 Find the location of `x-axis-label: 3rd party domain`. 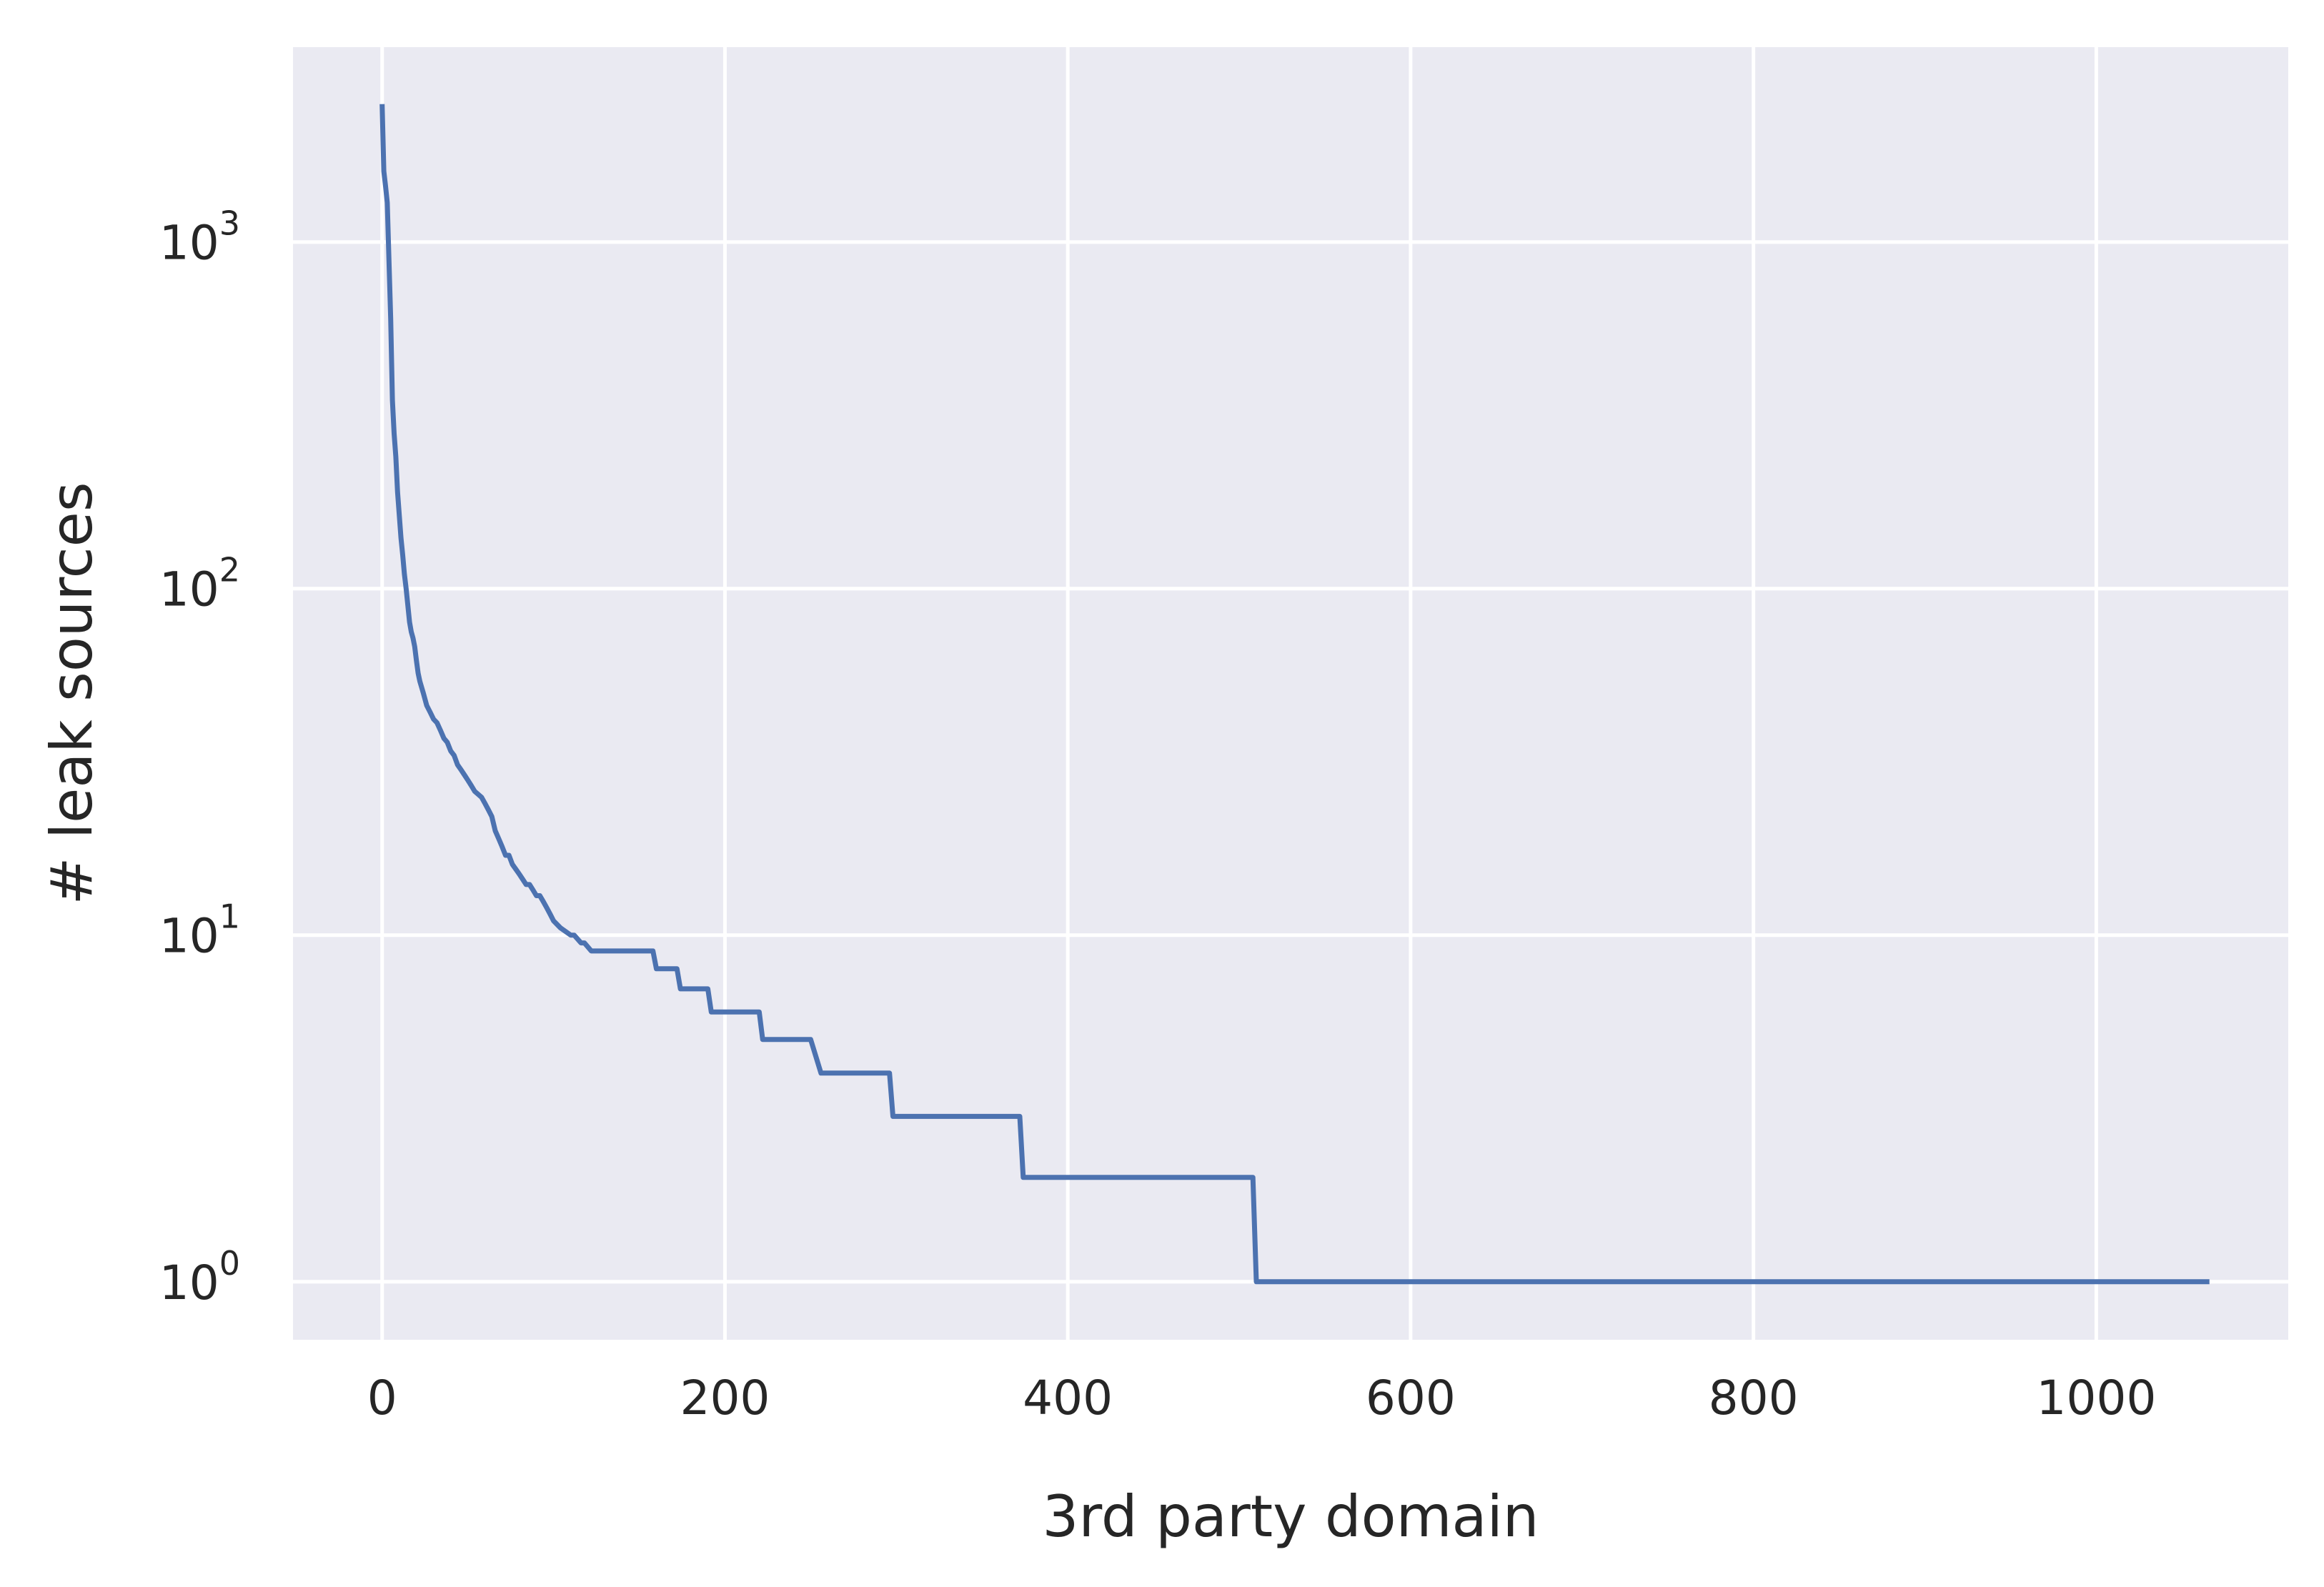

x-axis-label: 3rd party domain is located at coordinates (1290, 1516).